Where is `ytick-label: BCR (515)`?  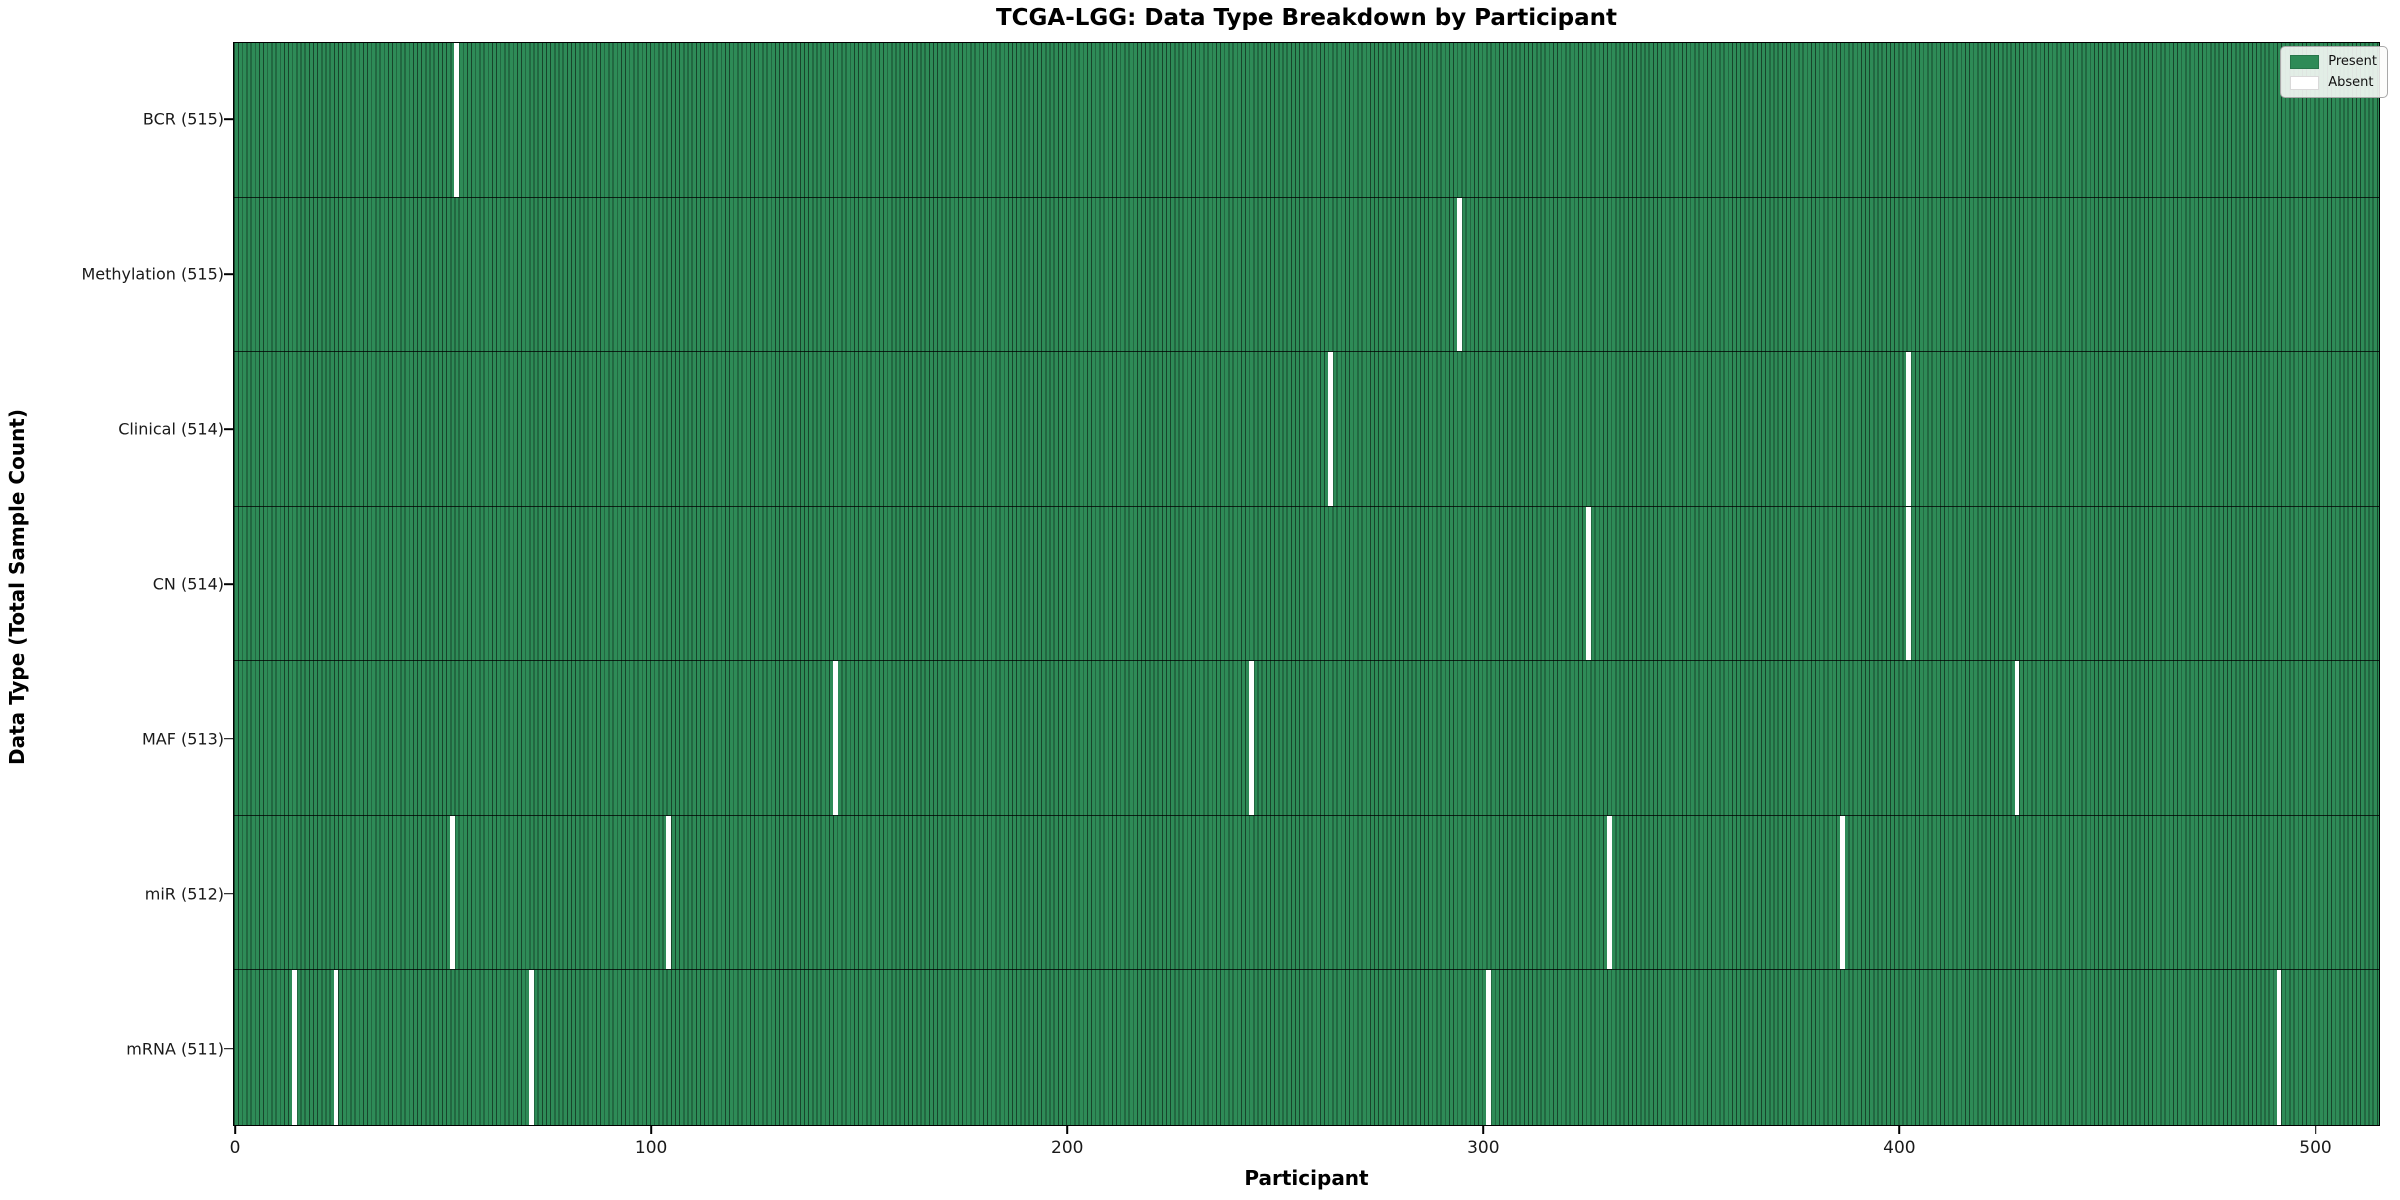 ytick-label: BCR (515) is located at coordinates (183, 119).